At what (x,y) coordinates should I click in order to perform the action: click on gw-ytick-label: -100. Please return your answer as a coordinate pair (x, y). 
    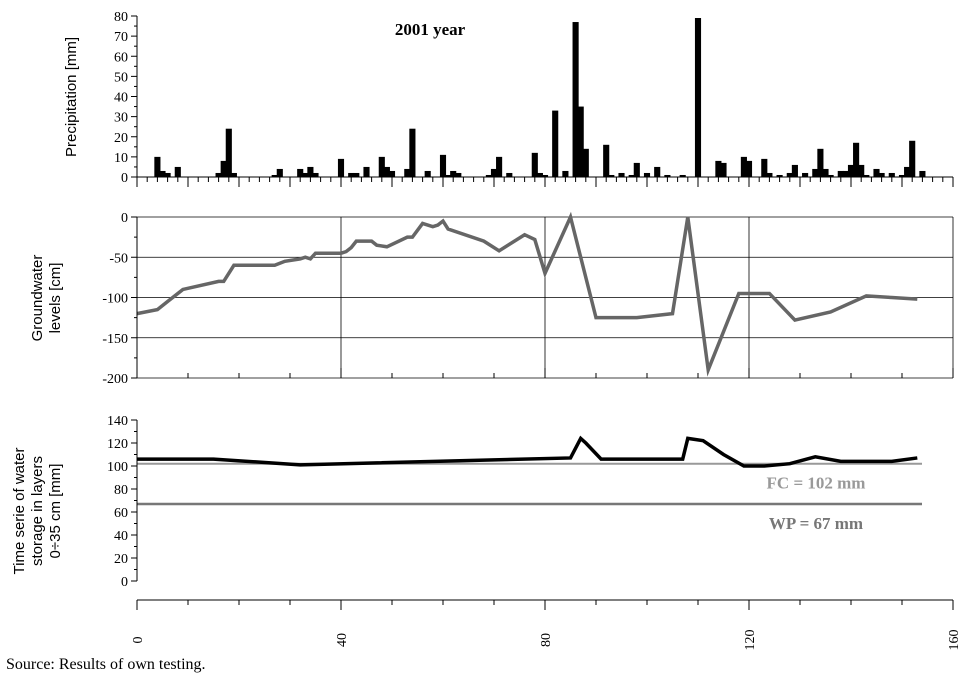
    Looking at the image, I should click on (115, 299).